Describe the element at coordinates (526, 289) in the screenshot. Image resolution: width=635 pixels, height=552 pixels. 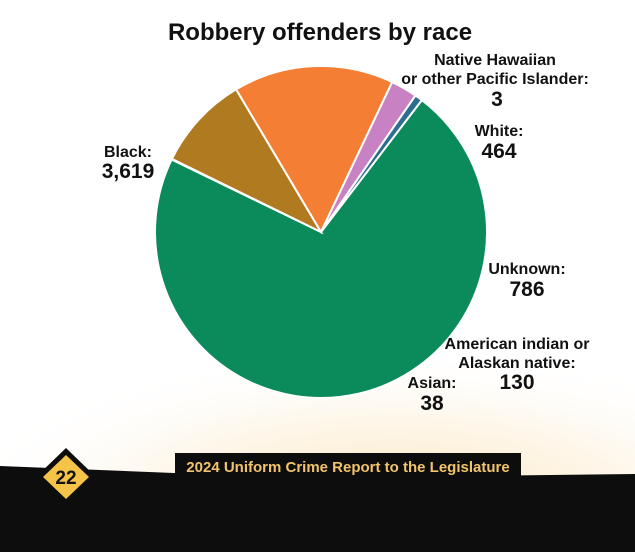
I see `label-unknown-value: 786` at that location.